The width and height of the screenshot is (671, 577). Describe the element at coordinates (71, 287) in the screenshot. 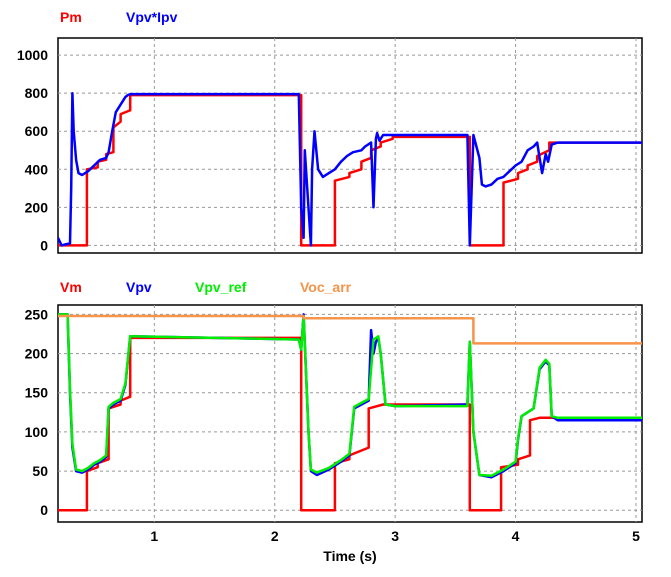

I see `legend-entry-vm: Vm` at that location.